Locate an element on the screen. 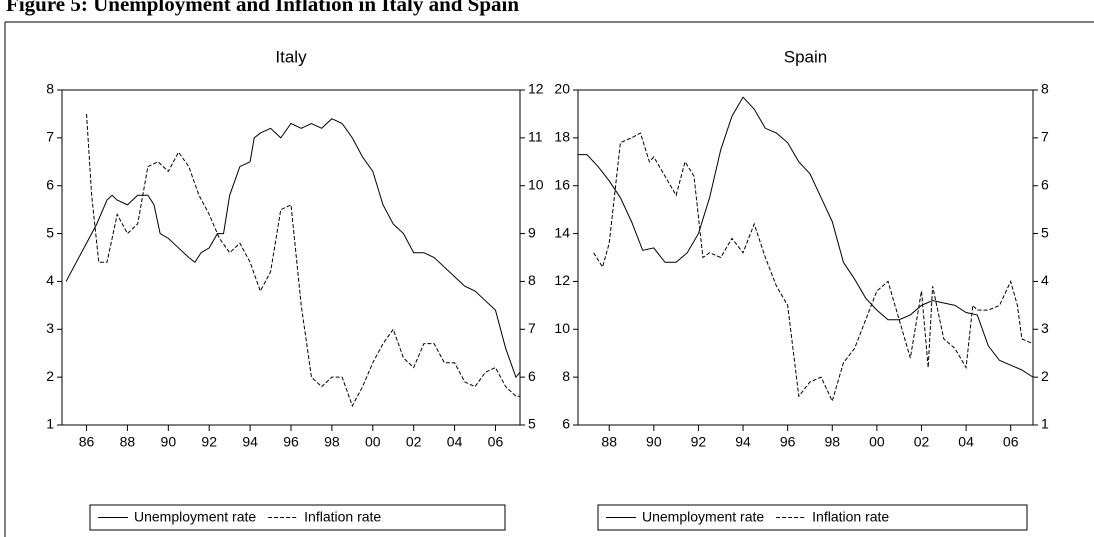 The height and width of the screenshot is (537, 1094). y-tick-label: 18 is located at coordinates (562, 137).